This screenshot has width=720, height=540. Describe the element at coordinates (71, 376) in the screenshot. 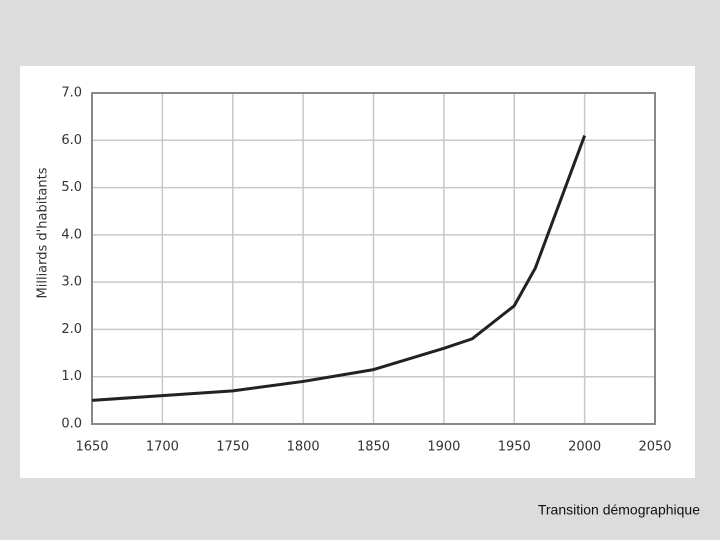

I see `y-tick-label: 1.0` at that location.